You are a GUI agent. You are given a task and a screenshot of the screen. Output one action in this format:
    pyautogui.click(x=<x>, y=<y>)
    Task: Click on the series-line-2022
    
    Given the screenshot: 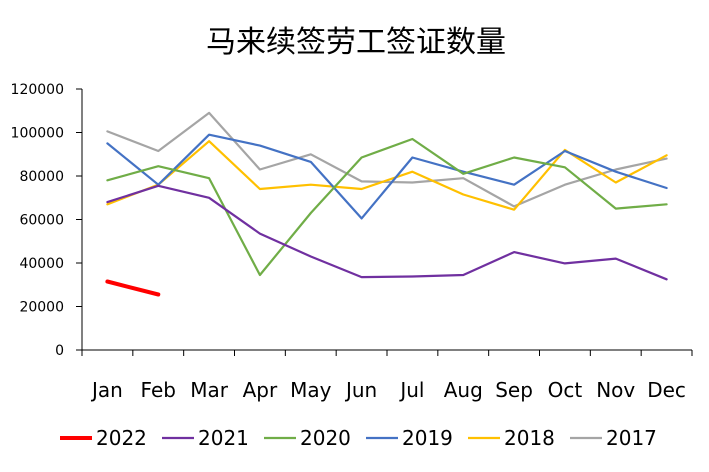 What is the action you would take?
    pyautogui.click(x=133, y=288)
    